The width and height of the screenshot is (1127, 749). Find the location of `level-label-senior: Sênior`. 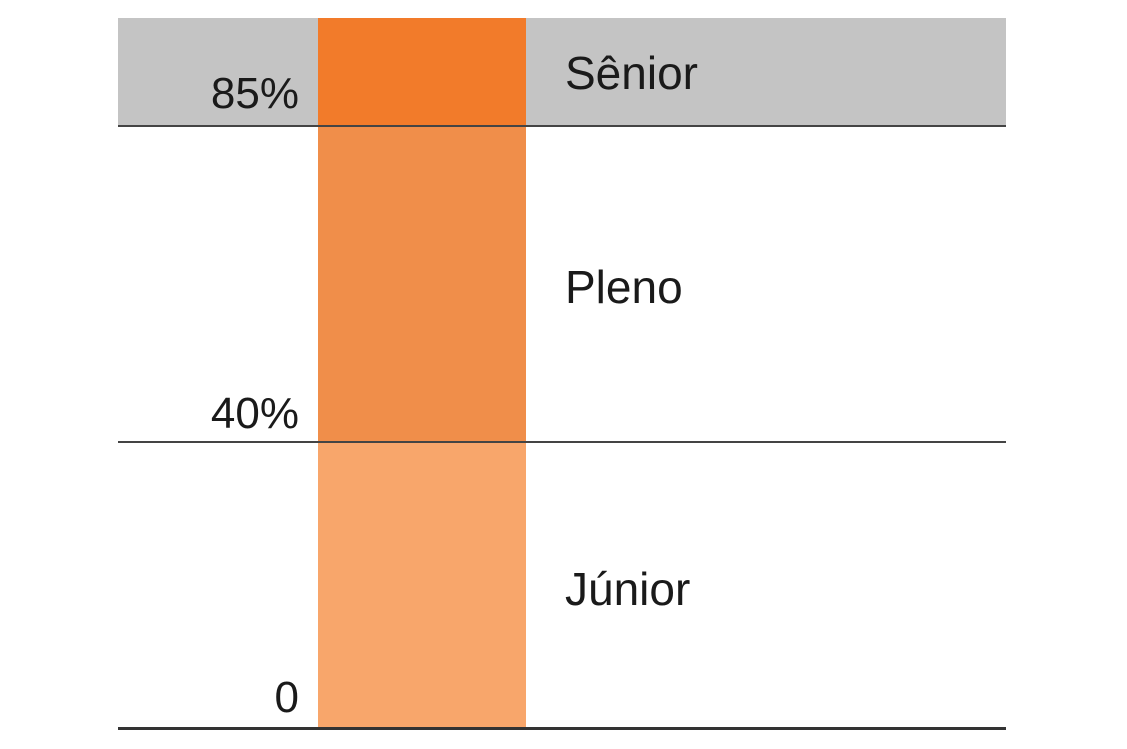

level-label-senior: Sênior is located at coordinates (631, 73).